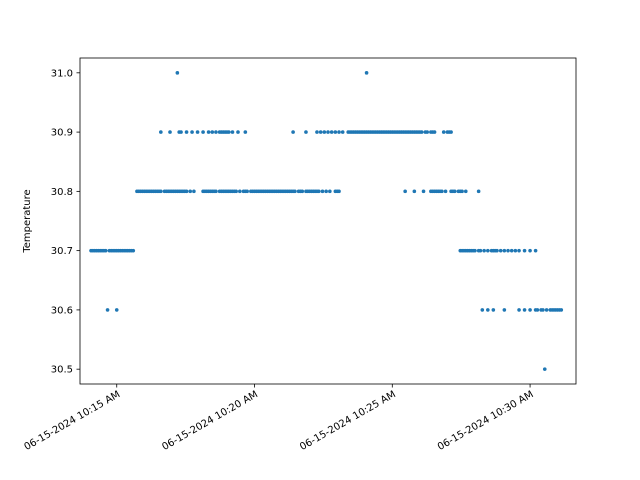 The width and height of the screenshot is (640, 480). What do you see at coordinates (65, 222) in the screenshot?
I see `y-axis-ticks: 30.5 30.6 30.7 30.8 30.9 31.0` at bounding box center [65, 222].